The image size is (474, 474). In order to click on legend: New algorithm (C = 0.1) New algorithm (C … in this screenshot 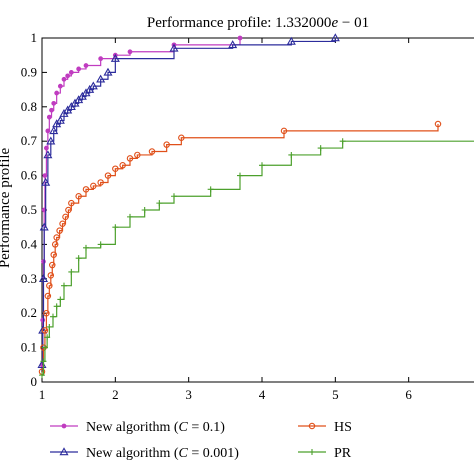, I will do `click(201, 440)`.